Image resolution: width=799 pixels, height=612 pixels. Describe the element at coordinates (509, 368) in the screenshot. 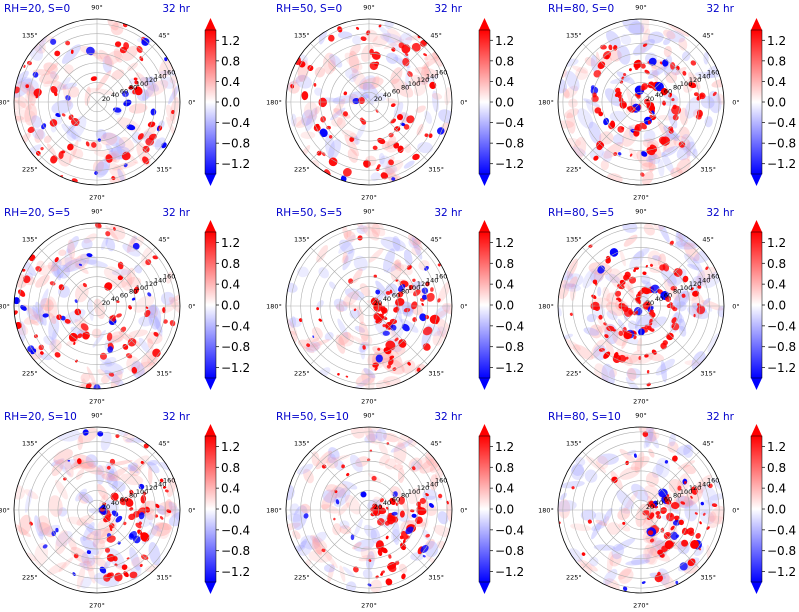

I see `colorbar-tick-label: −1.2` at that location.